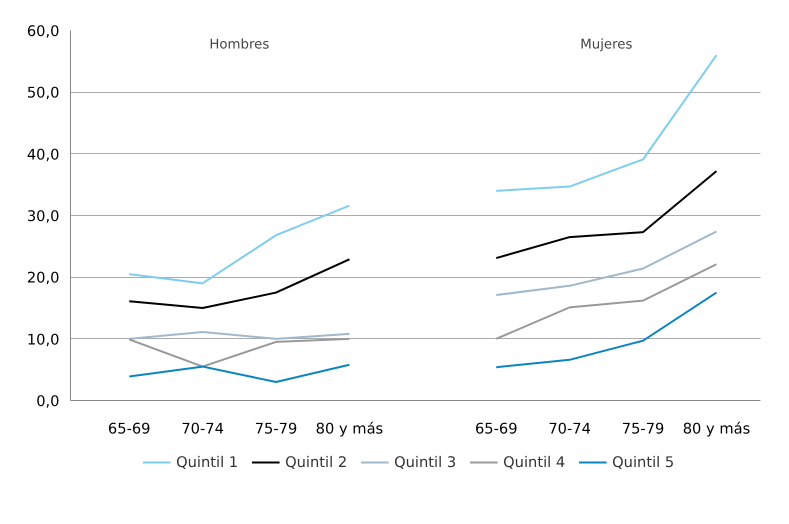 This screenshot has height=524, width=789. I want to click on legend-label: Quintil 4, so click(534, 462).